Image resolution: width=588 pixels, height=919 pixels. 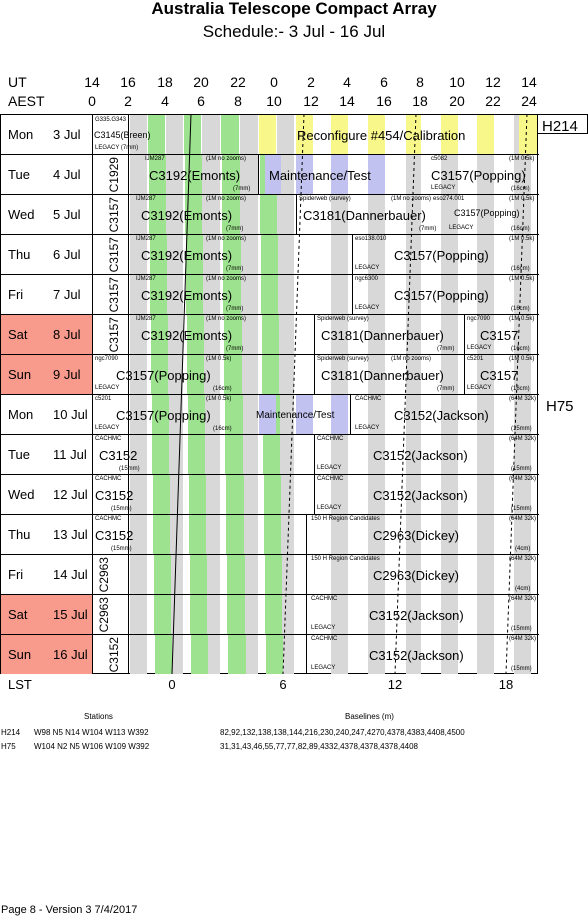 What do you see at coordinates (8, 746) in the screenshot?
I see `footer-config-h75: H75` at bounding box center [8, 746].